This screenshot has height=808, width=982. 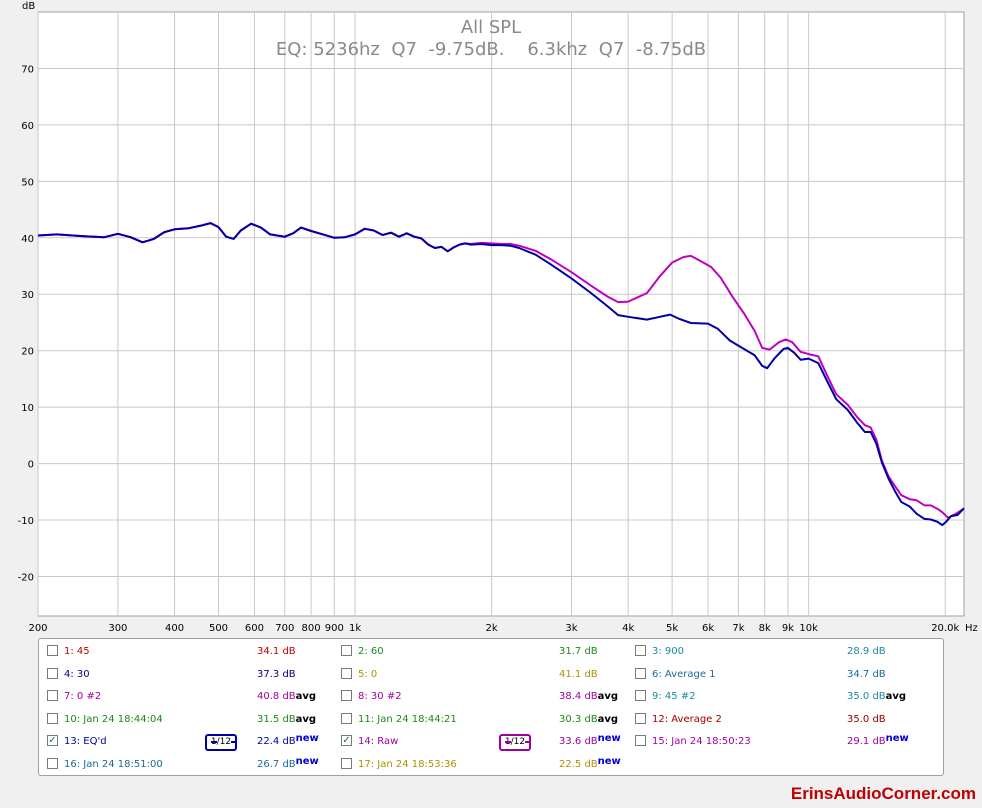 I want to click on x-tick-label: 1k, so click(x=355, y=628).